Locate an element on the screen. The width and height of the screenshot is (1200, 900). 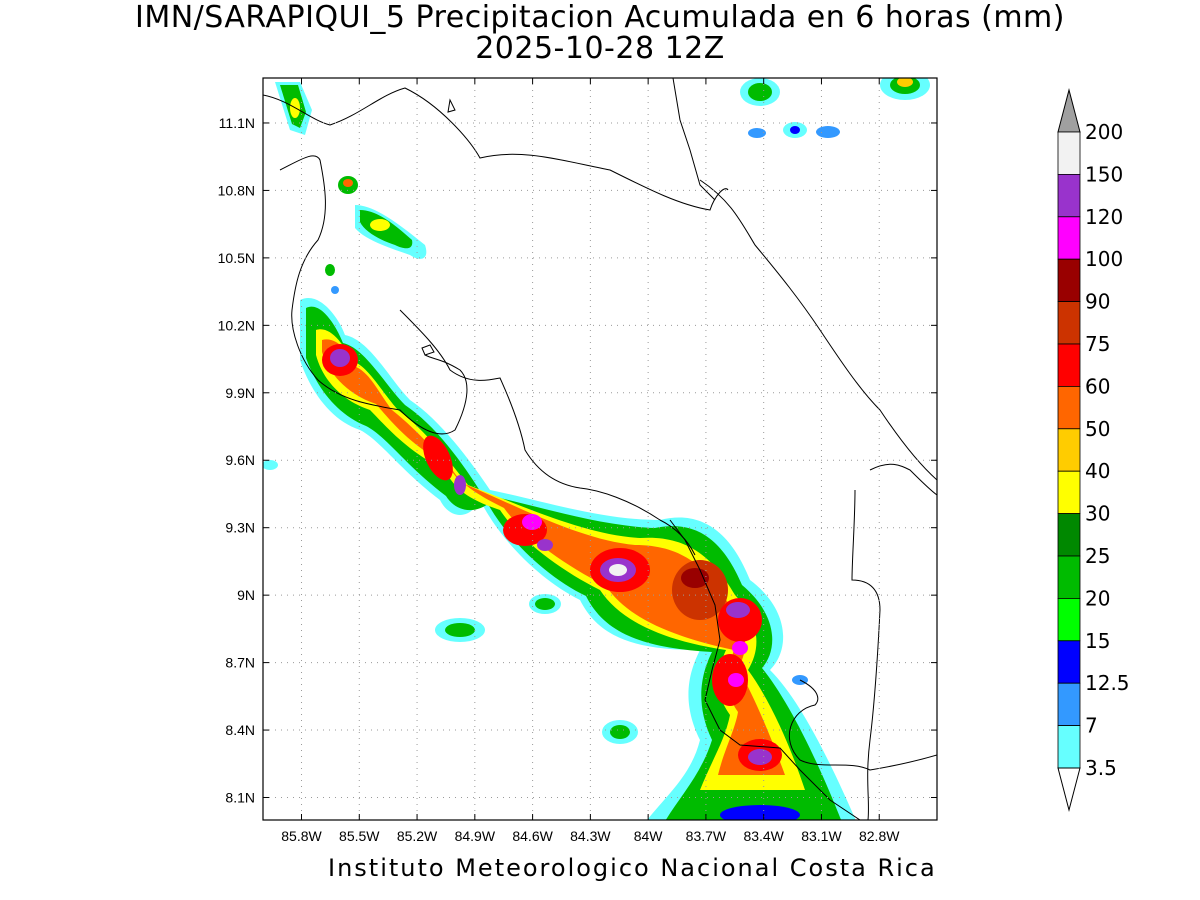
colorbar-label: 120 is located at coordinates (1104, 217).